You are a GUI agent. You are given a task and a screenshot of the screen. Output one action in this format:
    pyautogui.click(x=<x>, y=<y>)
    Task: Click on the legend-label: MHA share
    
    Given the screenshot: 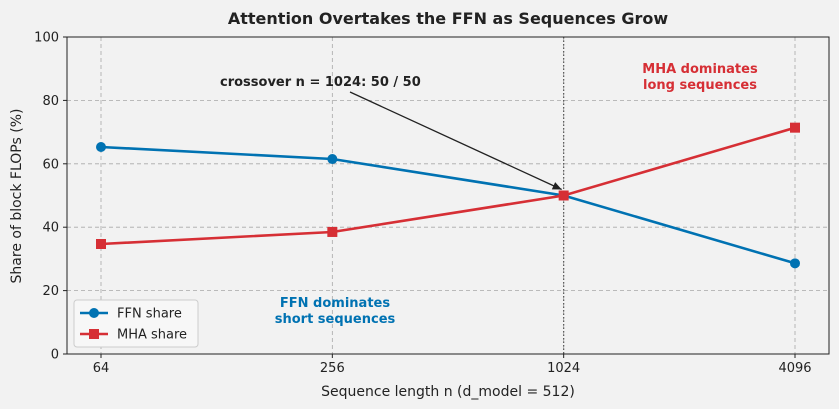 What is the action you would take?
    pyautogui.click(x=152, y=335)
    